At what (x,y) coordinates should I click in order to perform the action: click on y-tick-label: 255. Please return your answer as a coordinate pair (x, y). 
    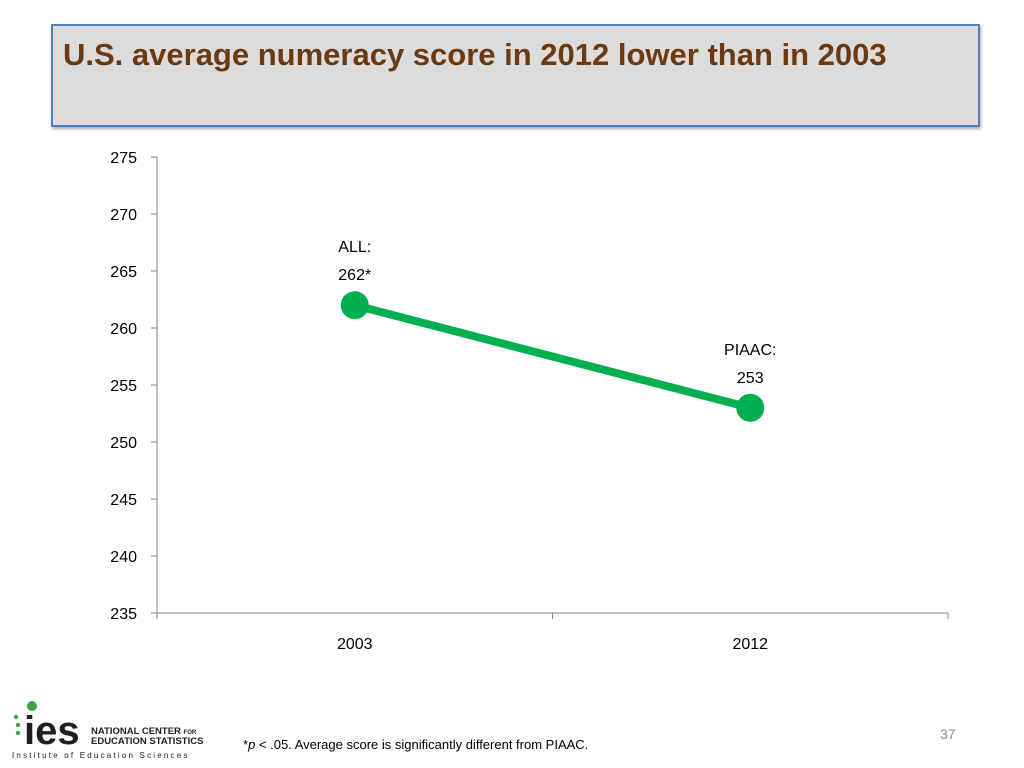
    Looking at the image, I should click on (123, 386).